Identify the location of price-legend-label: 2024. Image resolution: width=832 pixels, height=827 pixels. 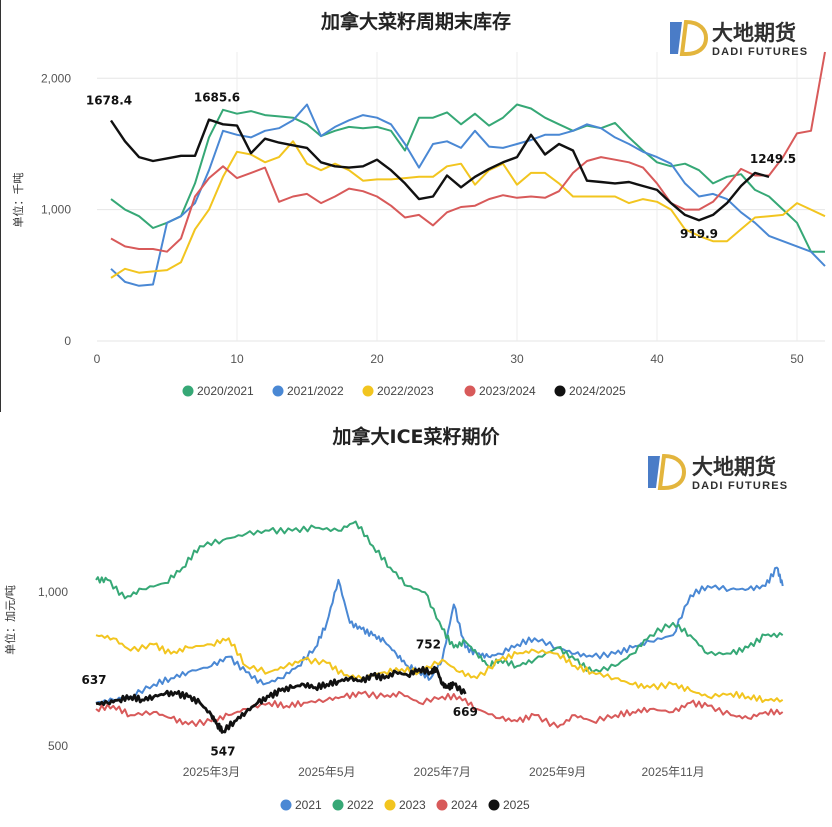
(464, 805).